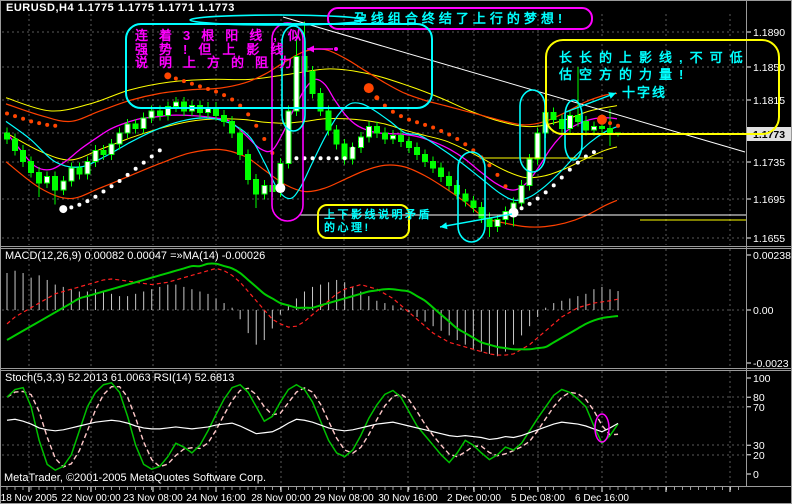 The height and width of the screenshot is (504, 792). Describe the element at coordinates (279, 66) in the screenshot. I see `annotation-three-bulls-box: 连着3根阳线,似 强势!但上影线 说明上方的阻力` at that location.